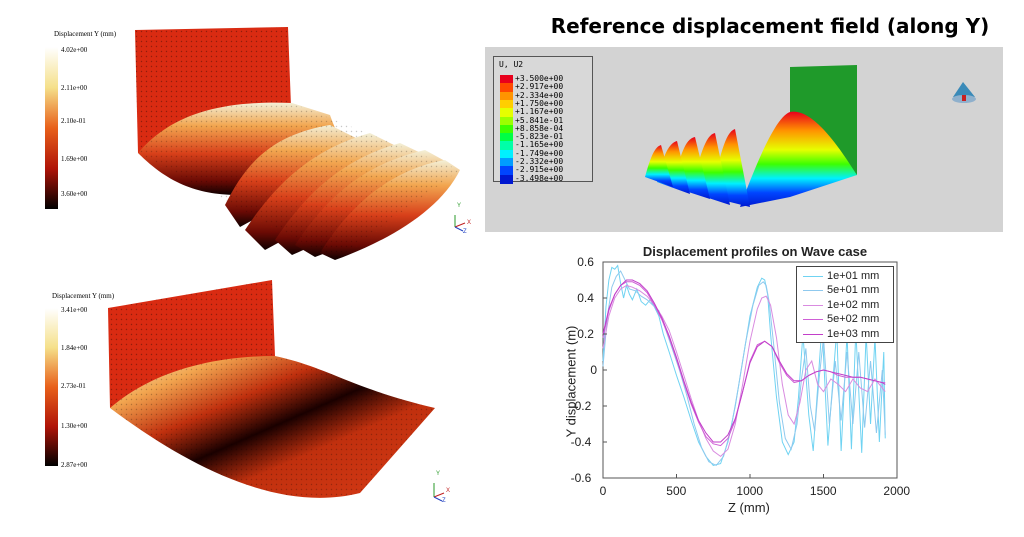 This screenshot has height=537, width=1024. Describe the element at coordinates (581, 442) in the screenshot. I see `y-tick-label: -0.4` at that location.